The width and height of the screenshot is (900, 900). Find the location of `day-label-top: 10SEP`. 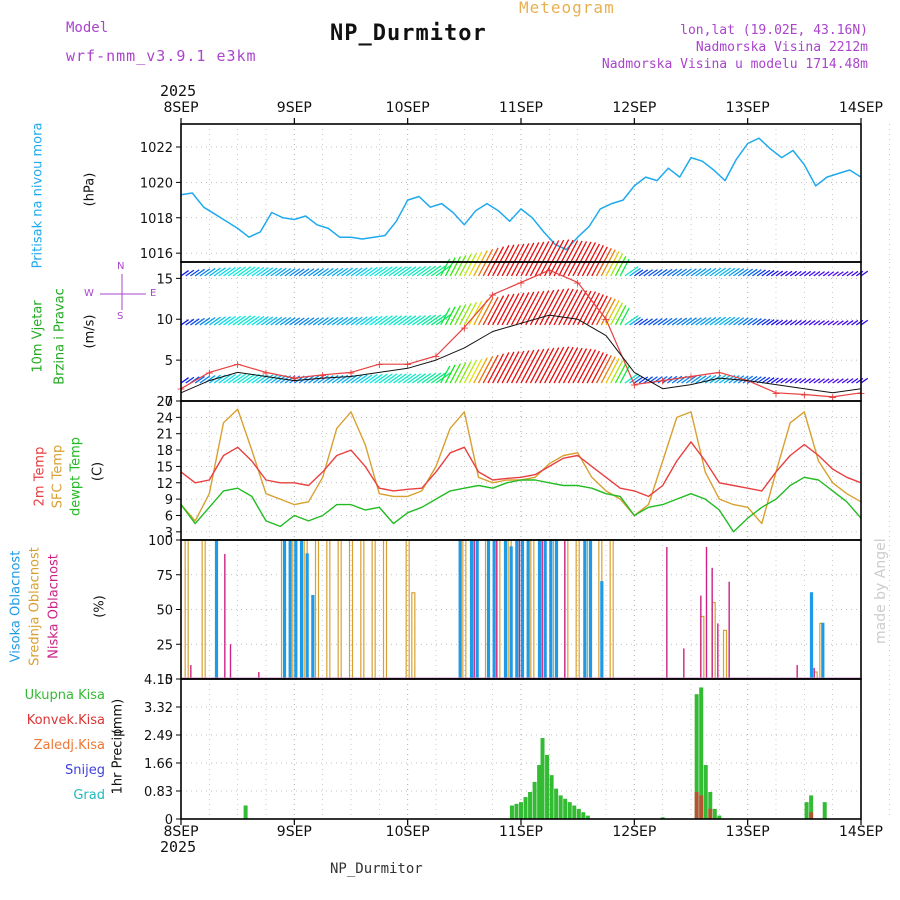

day-label-top: 10SEP is located at coordinates (408, 108).